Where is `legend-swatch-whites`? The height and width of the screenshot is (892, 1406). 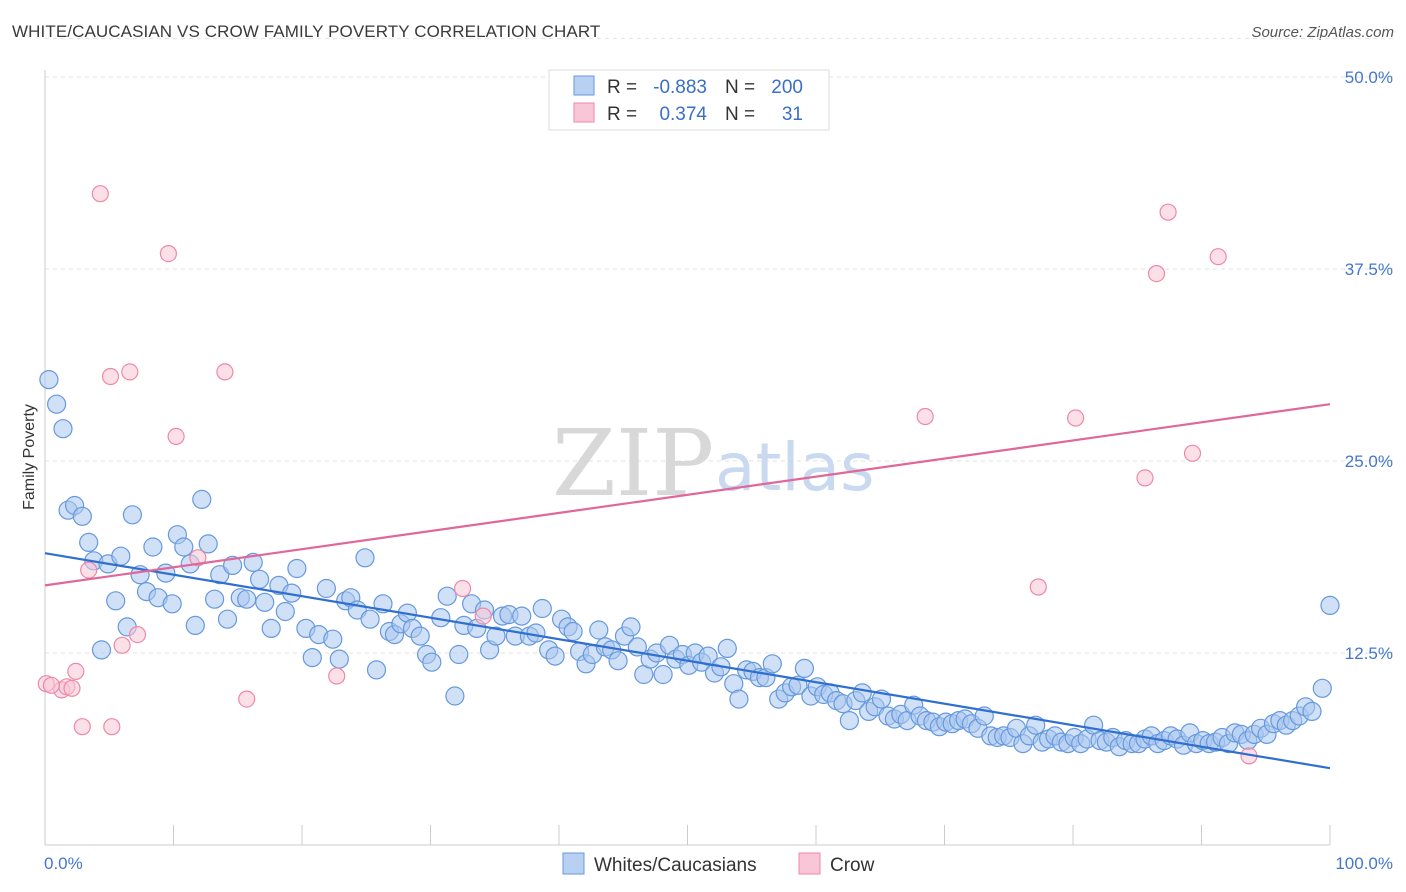 legend-swatch-whites is located at coordinates (584, 85).